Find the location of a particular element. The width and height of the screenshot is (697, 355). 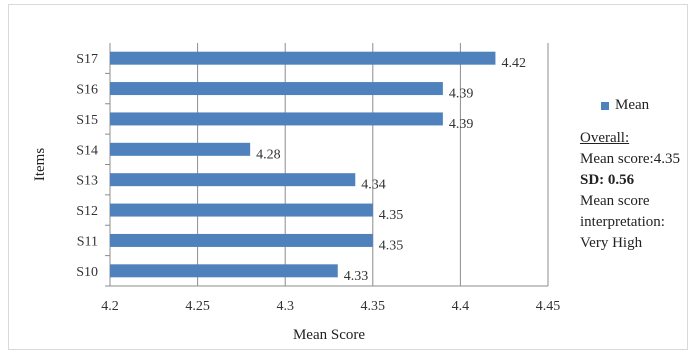

mean-score-text: Mean score:4.35 is located at coordinates (630, 159).